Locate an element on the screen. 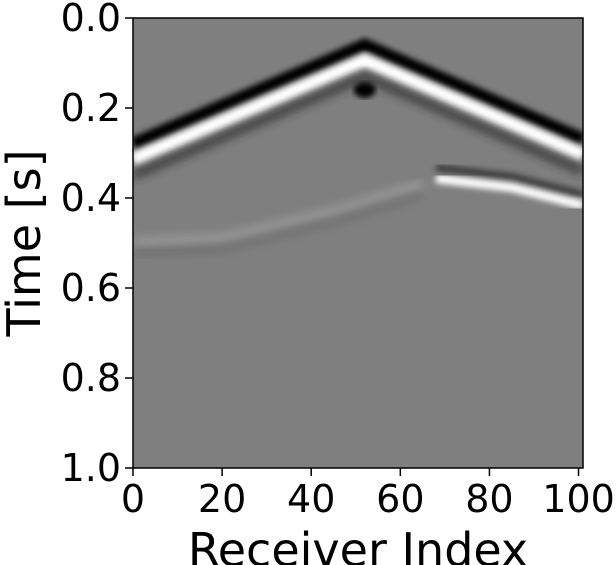 The image size is (616, 565). y-tick-label: 1.0 is located at coordinates (91, 468).